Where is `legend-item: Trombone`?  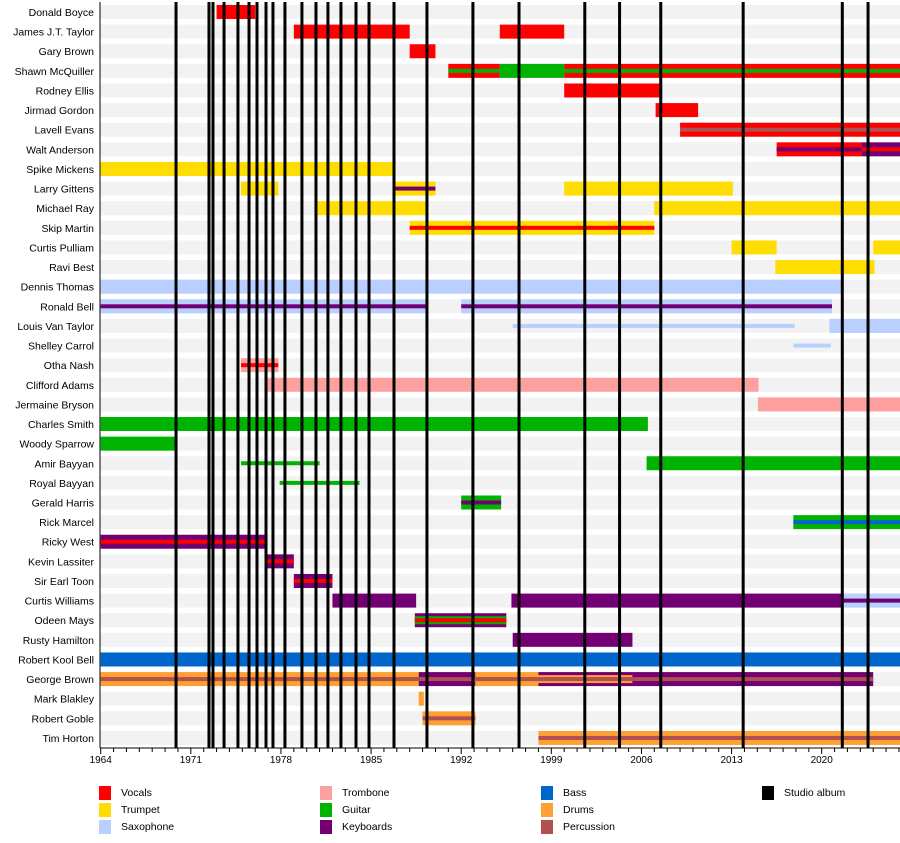 legend-item: Trombone is located at coordinates (354, 793).